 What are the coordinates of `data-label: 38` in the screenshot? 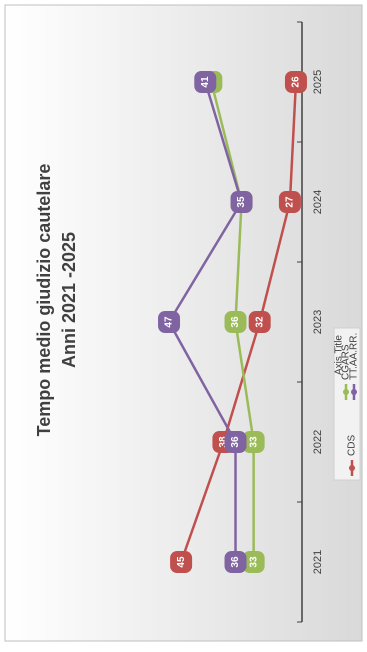 It's located at (223, 442).